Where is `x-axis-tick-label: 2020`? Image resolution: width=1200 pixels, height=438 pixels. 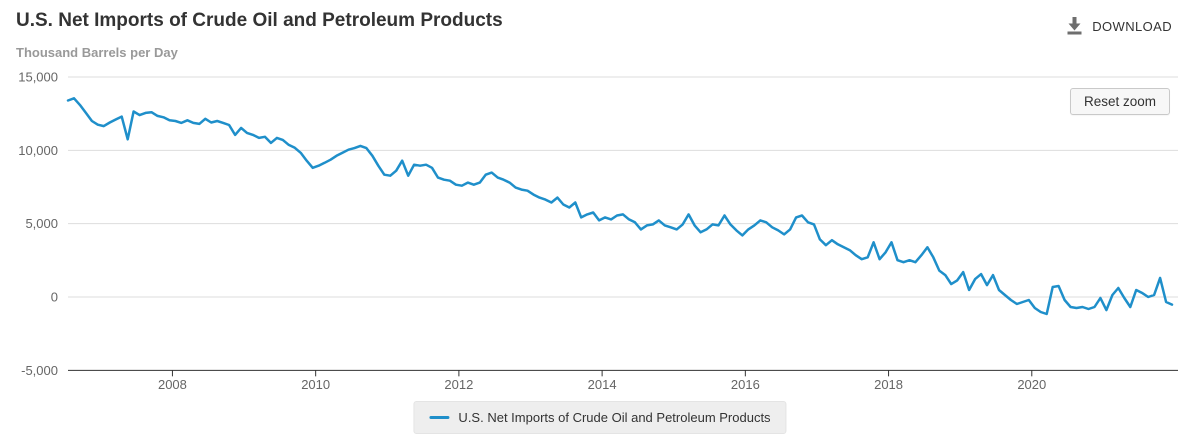 x-axis-tick-label: 2020 is located at coordinates (1031, 384).